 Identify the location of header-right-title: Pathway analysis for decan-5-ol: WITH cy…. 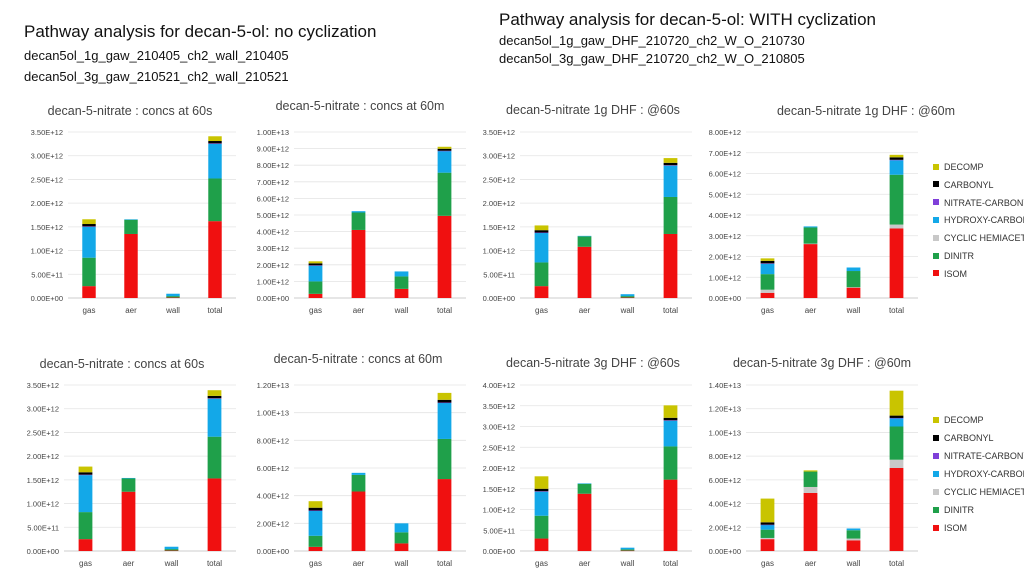
(687, 19).